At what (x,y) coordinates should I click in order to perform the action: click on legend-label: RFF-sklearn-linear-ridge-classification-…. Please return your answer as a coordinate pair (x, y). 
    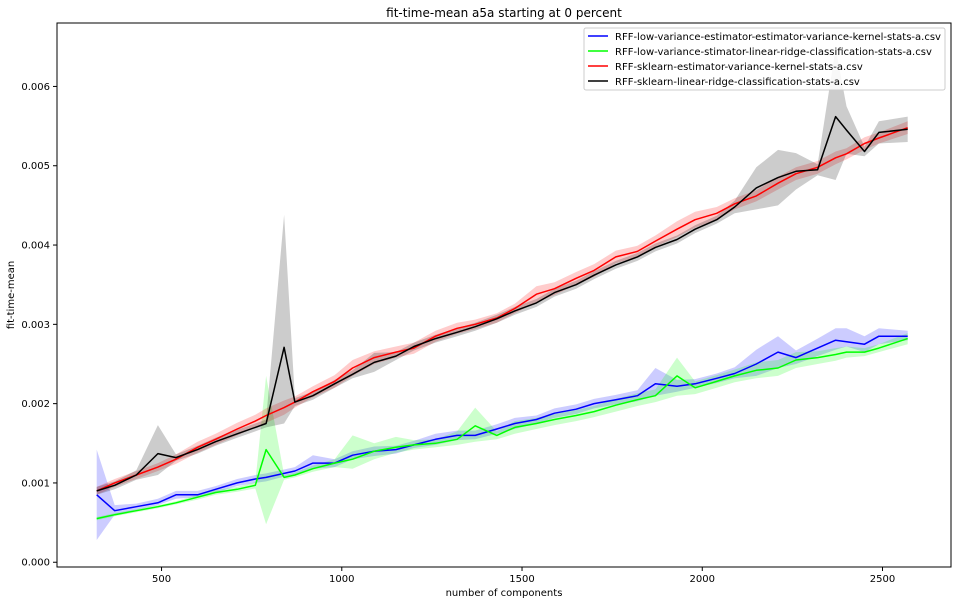
    Looking at the image, I should click on (737, 82).